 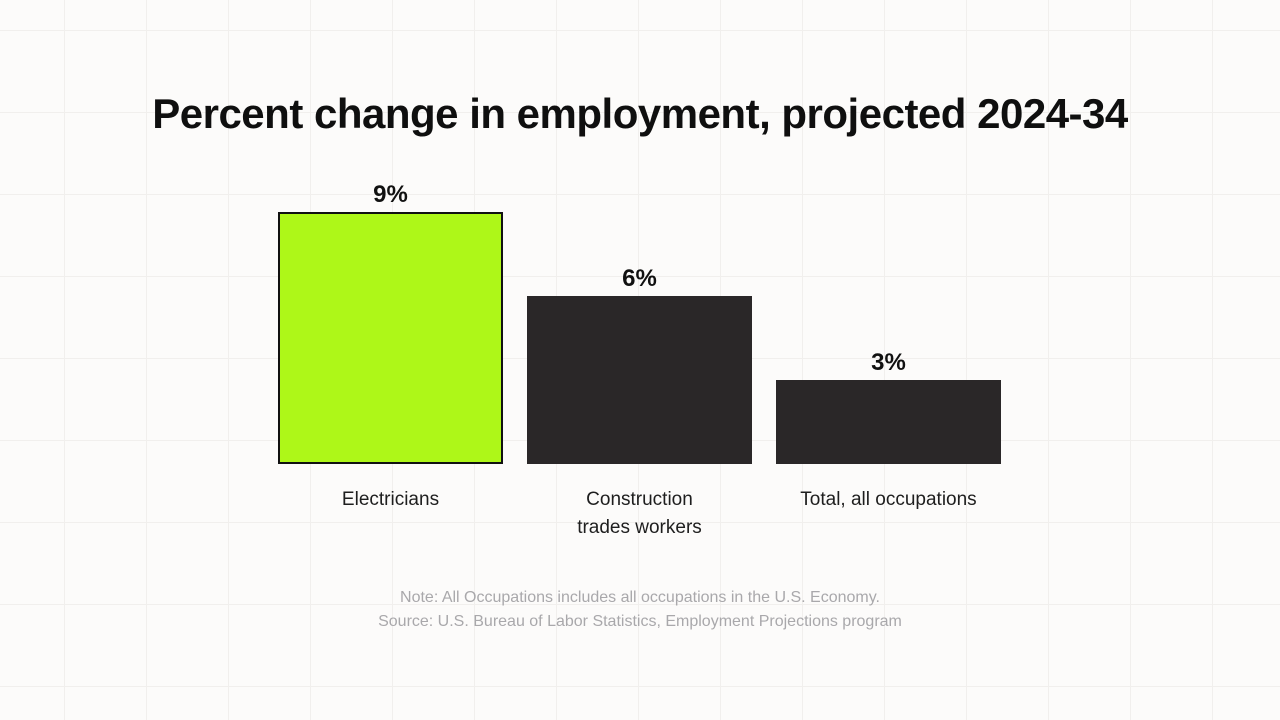 I want to click on bar-total-all-occupations, so click(x=888, y=422).